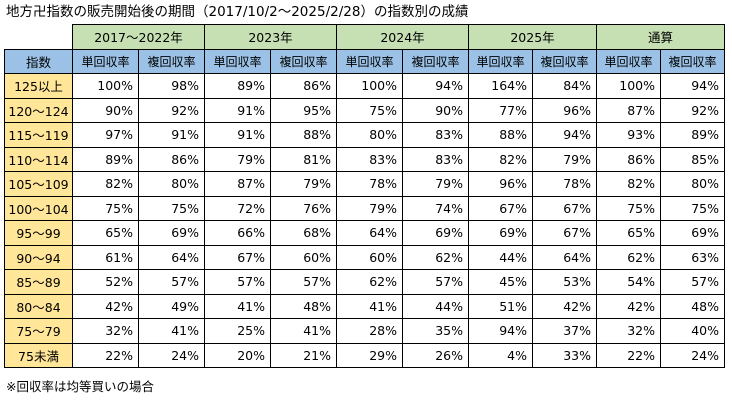  I want to click on win-return-cell: 83%, so click(369, 159).